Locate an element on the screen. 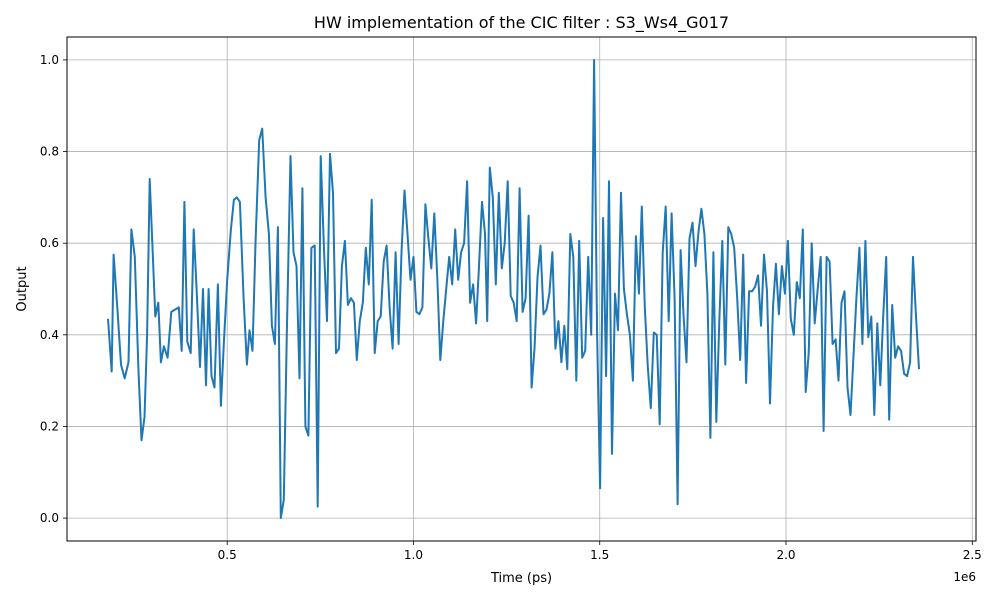  y-tick-label: 0.8 is located at coordinates (49, 152).